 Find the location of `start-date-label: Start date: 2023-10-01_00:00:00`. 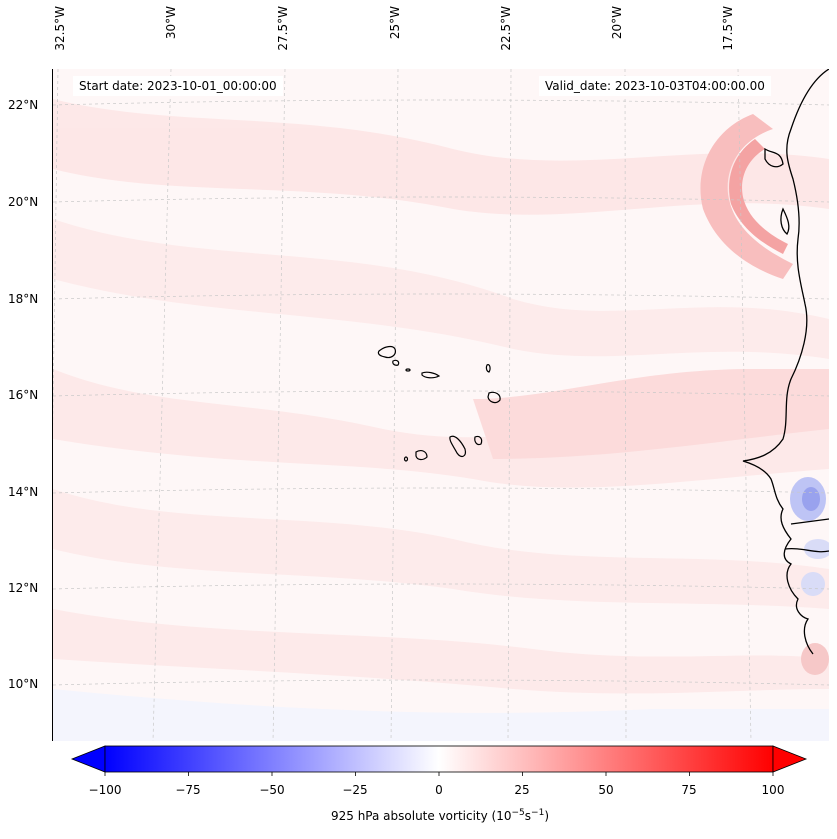

start-date-label: Start date: 2023-10-01_00:00:00 is located at coordinates (178, 86).